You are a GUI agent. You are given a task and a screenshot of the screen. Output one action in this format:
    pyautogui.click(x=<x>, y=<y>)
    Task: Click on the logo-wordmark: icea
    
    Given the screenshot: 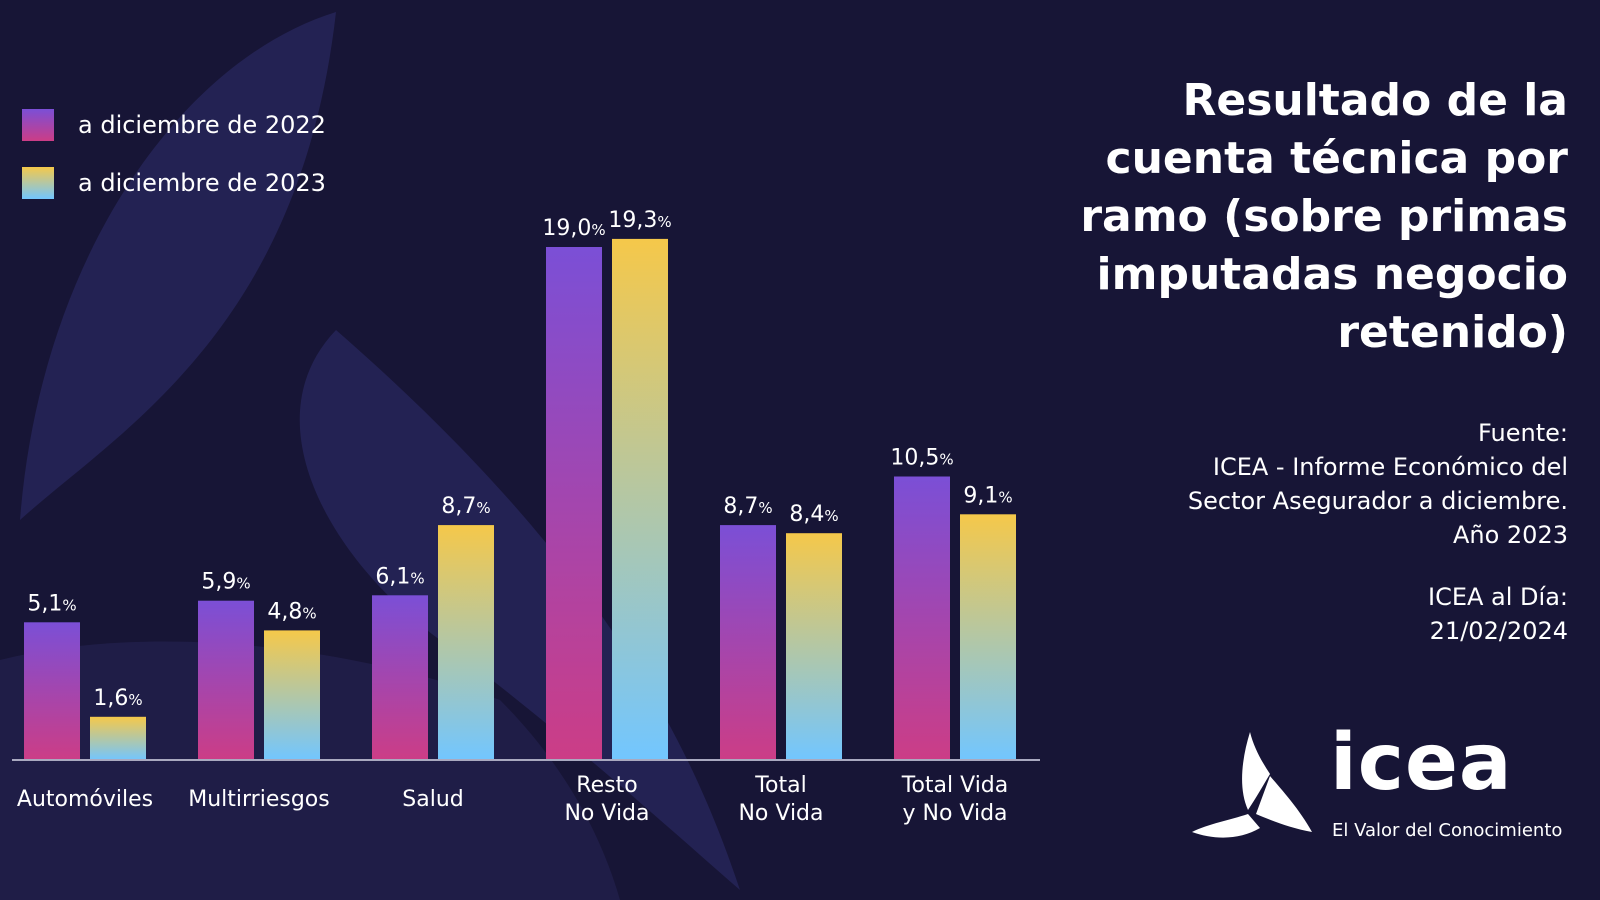 What is the action you would take?
    pyautogui.click(x=1421, y=763)
    